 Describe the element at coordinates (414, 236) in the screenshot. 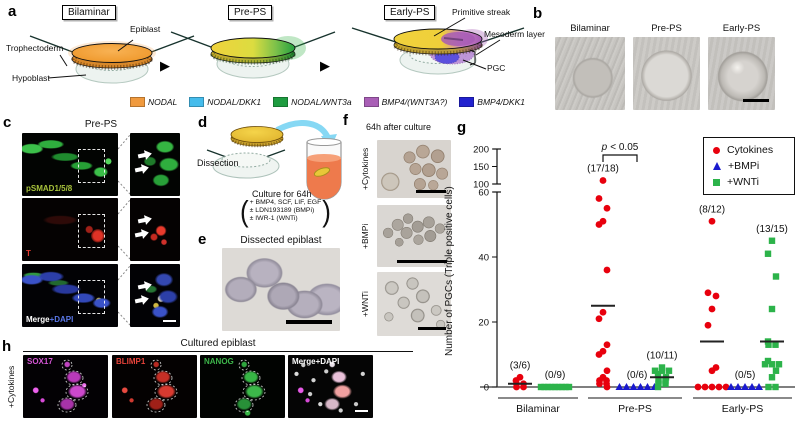

I see `f-image-bmpi` at that location.